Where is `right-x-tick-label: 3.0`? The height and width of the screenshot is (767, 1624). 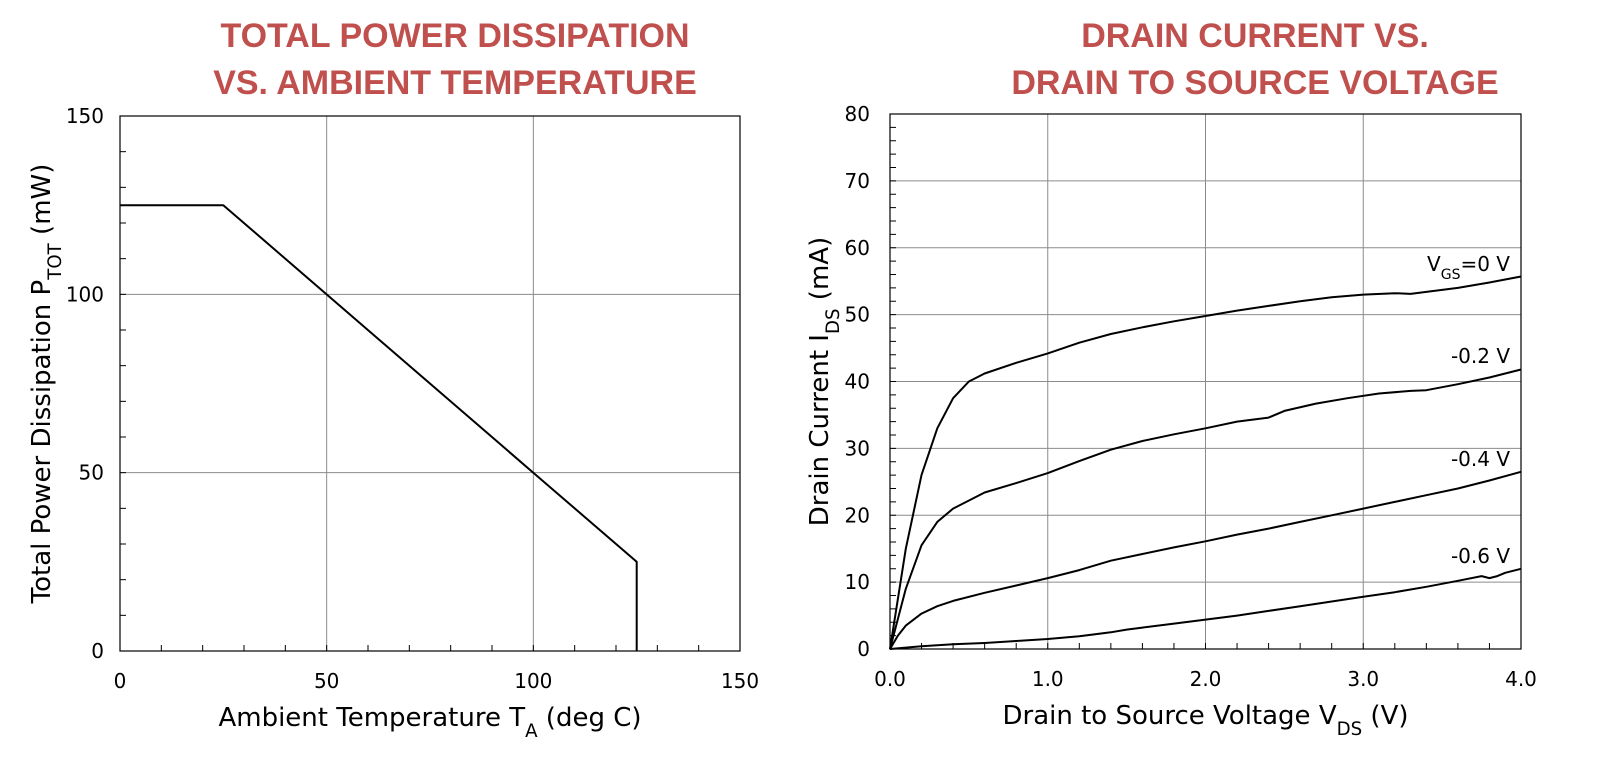
right-x-tick-label: 3.0 is located at coordinates (1363, 679).